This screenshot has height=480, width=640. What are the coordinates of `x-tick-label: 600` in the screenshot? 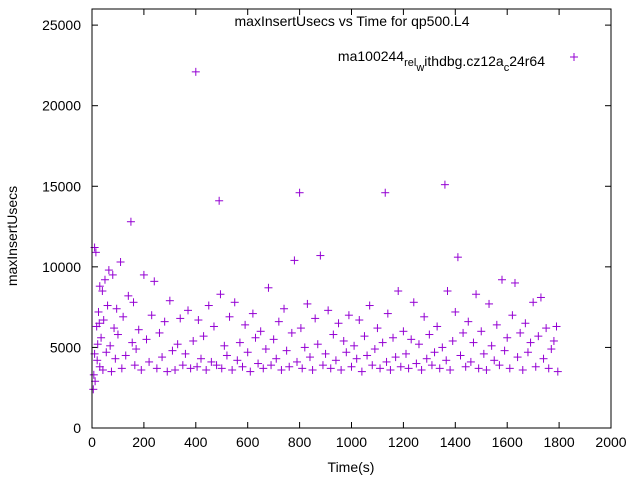 It's located at (248, 442).